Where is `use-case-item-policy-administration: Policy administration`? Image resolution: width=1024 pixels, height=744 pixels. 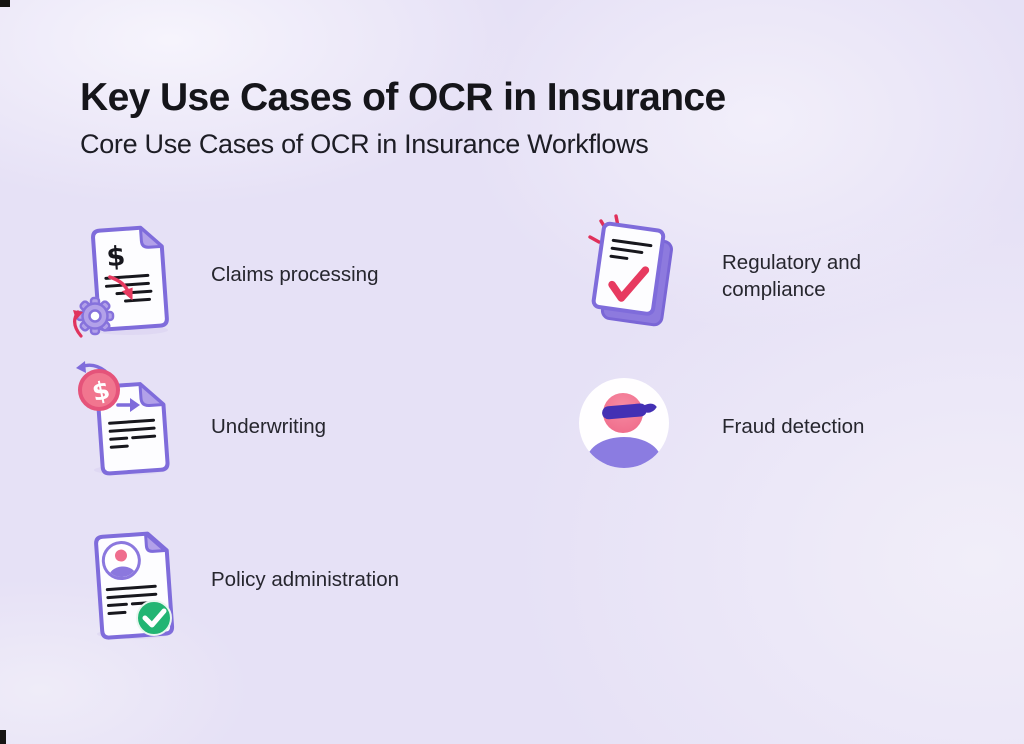
use-case-item-policy-administration: Policy administration is located at coordinates (285, 587).